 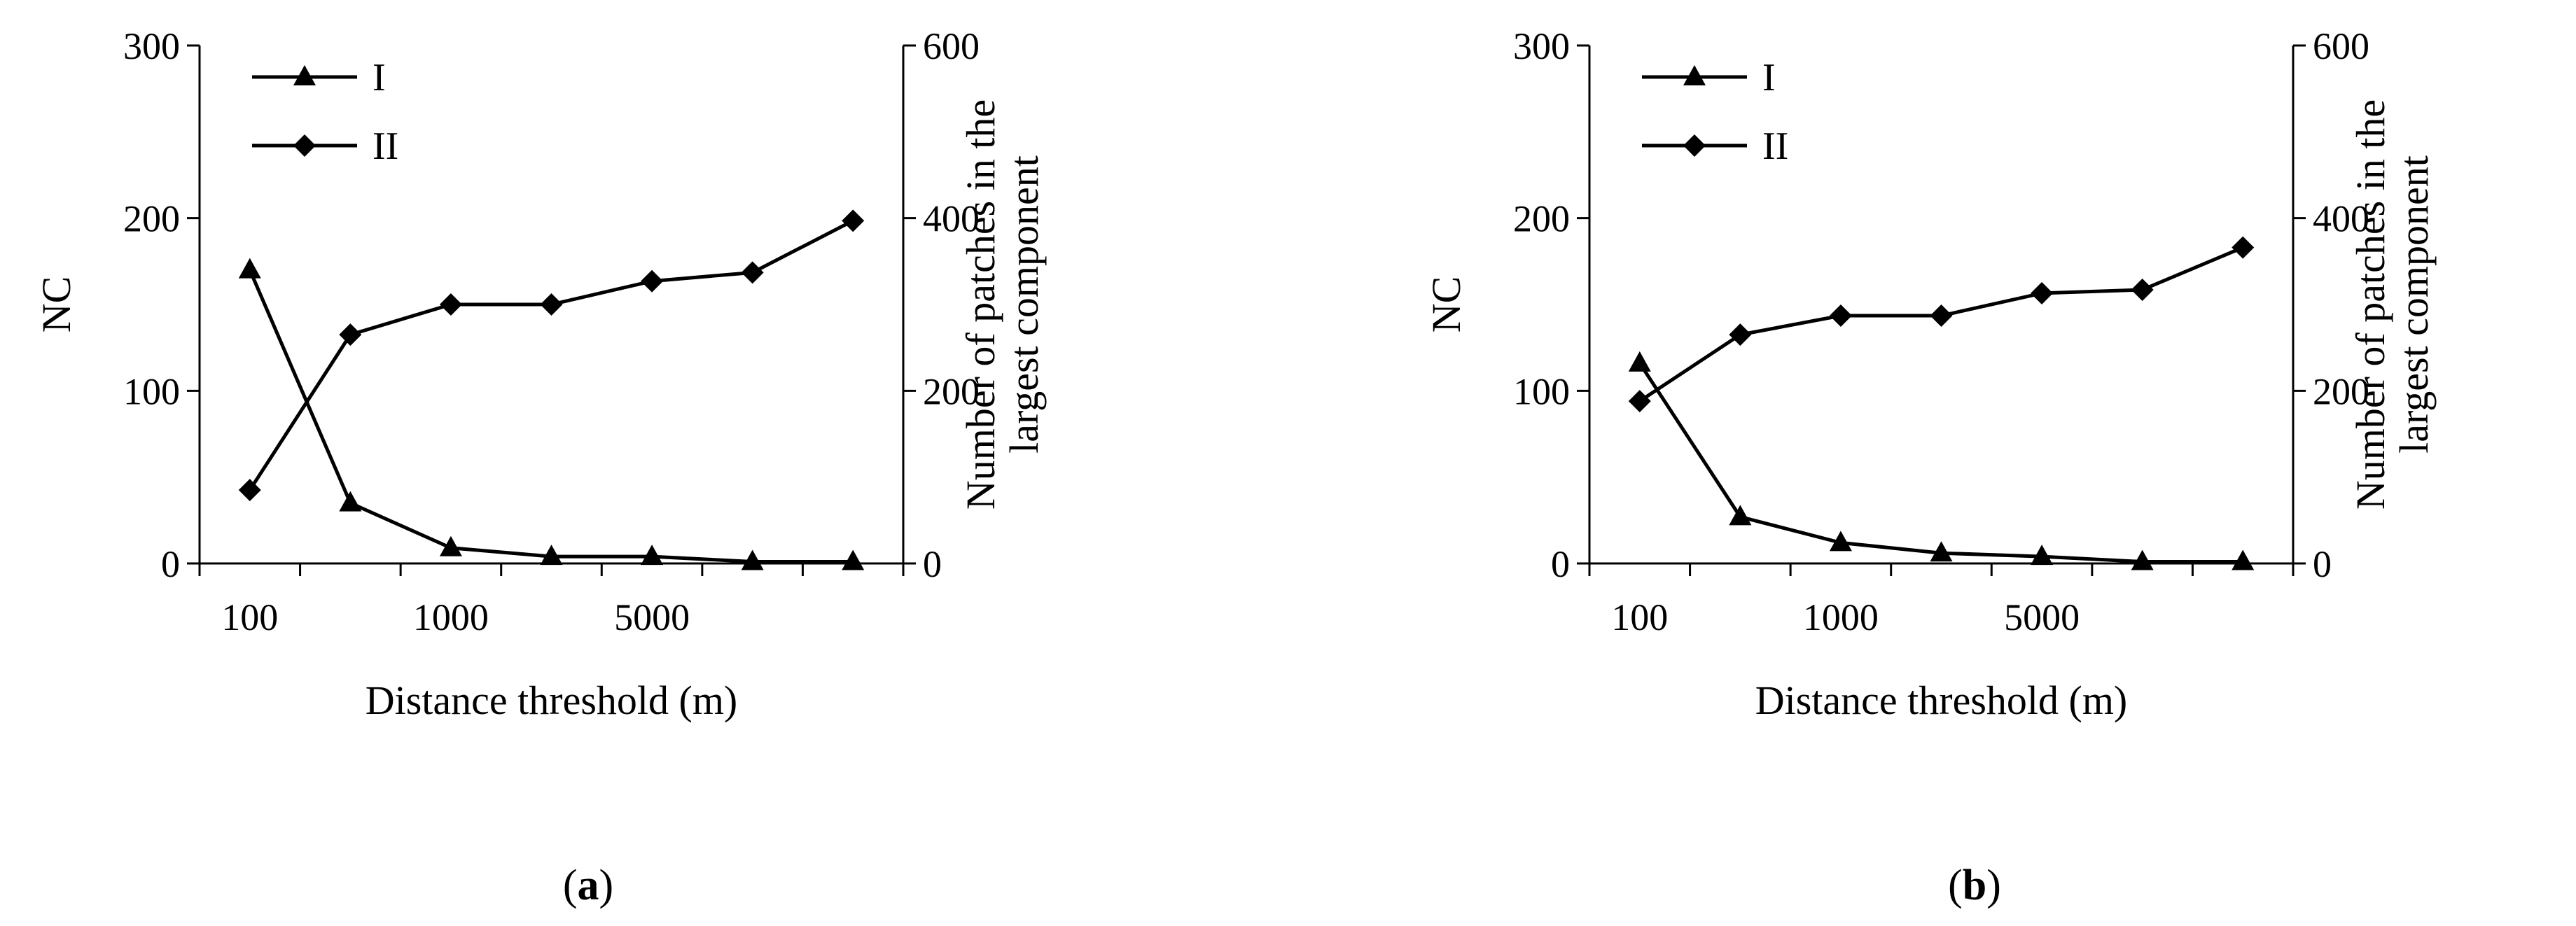 I want to click on series-line-II, so click(x=551, y=355).